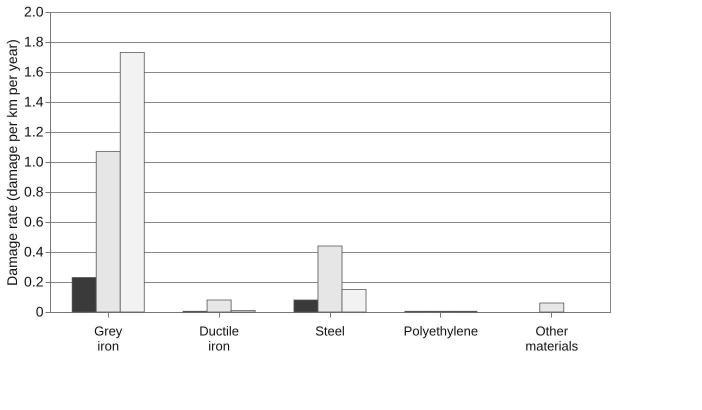  Describe the element at coordinates (40, 312) in the screenshot. I see `y-tick-label: 0` at that location.